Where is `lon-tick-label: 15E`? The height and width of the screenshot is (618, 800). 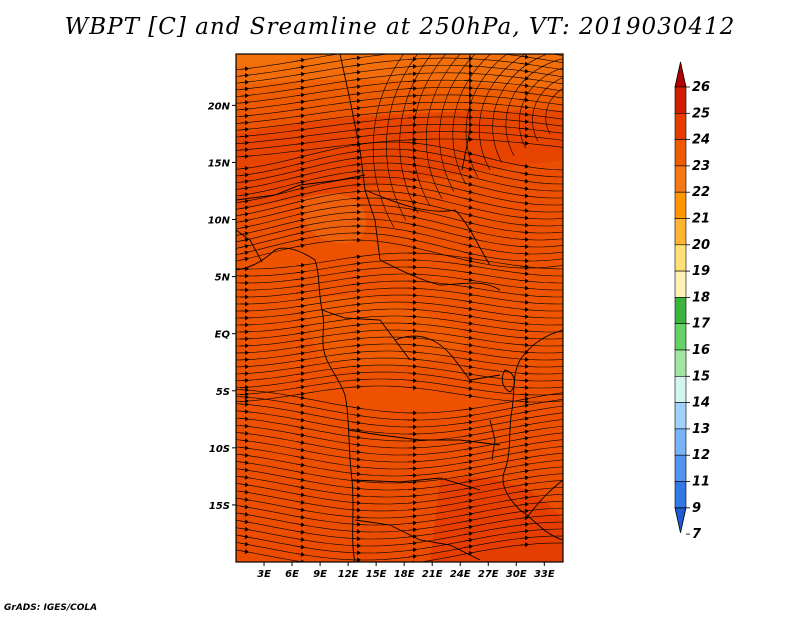 lon-tick-label: 15E is located at coordinates (376, 574).